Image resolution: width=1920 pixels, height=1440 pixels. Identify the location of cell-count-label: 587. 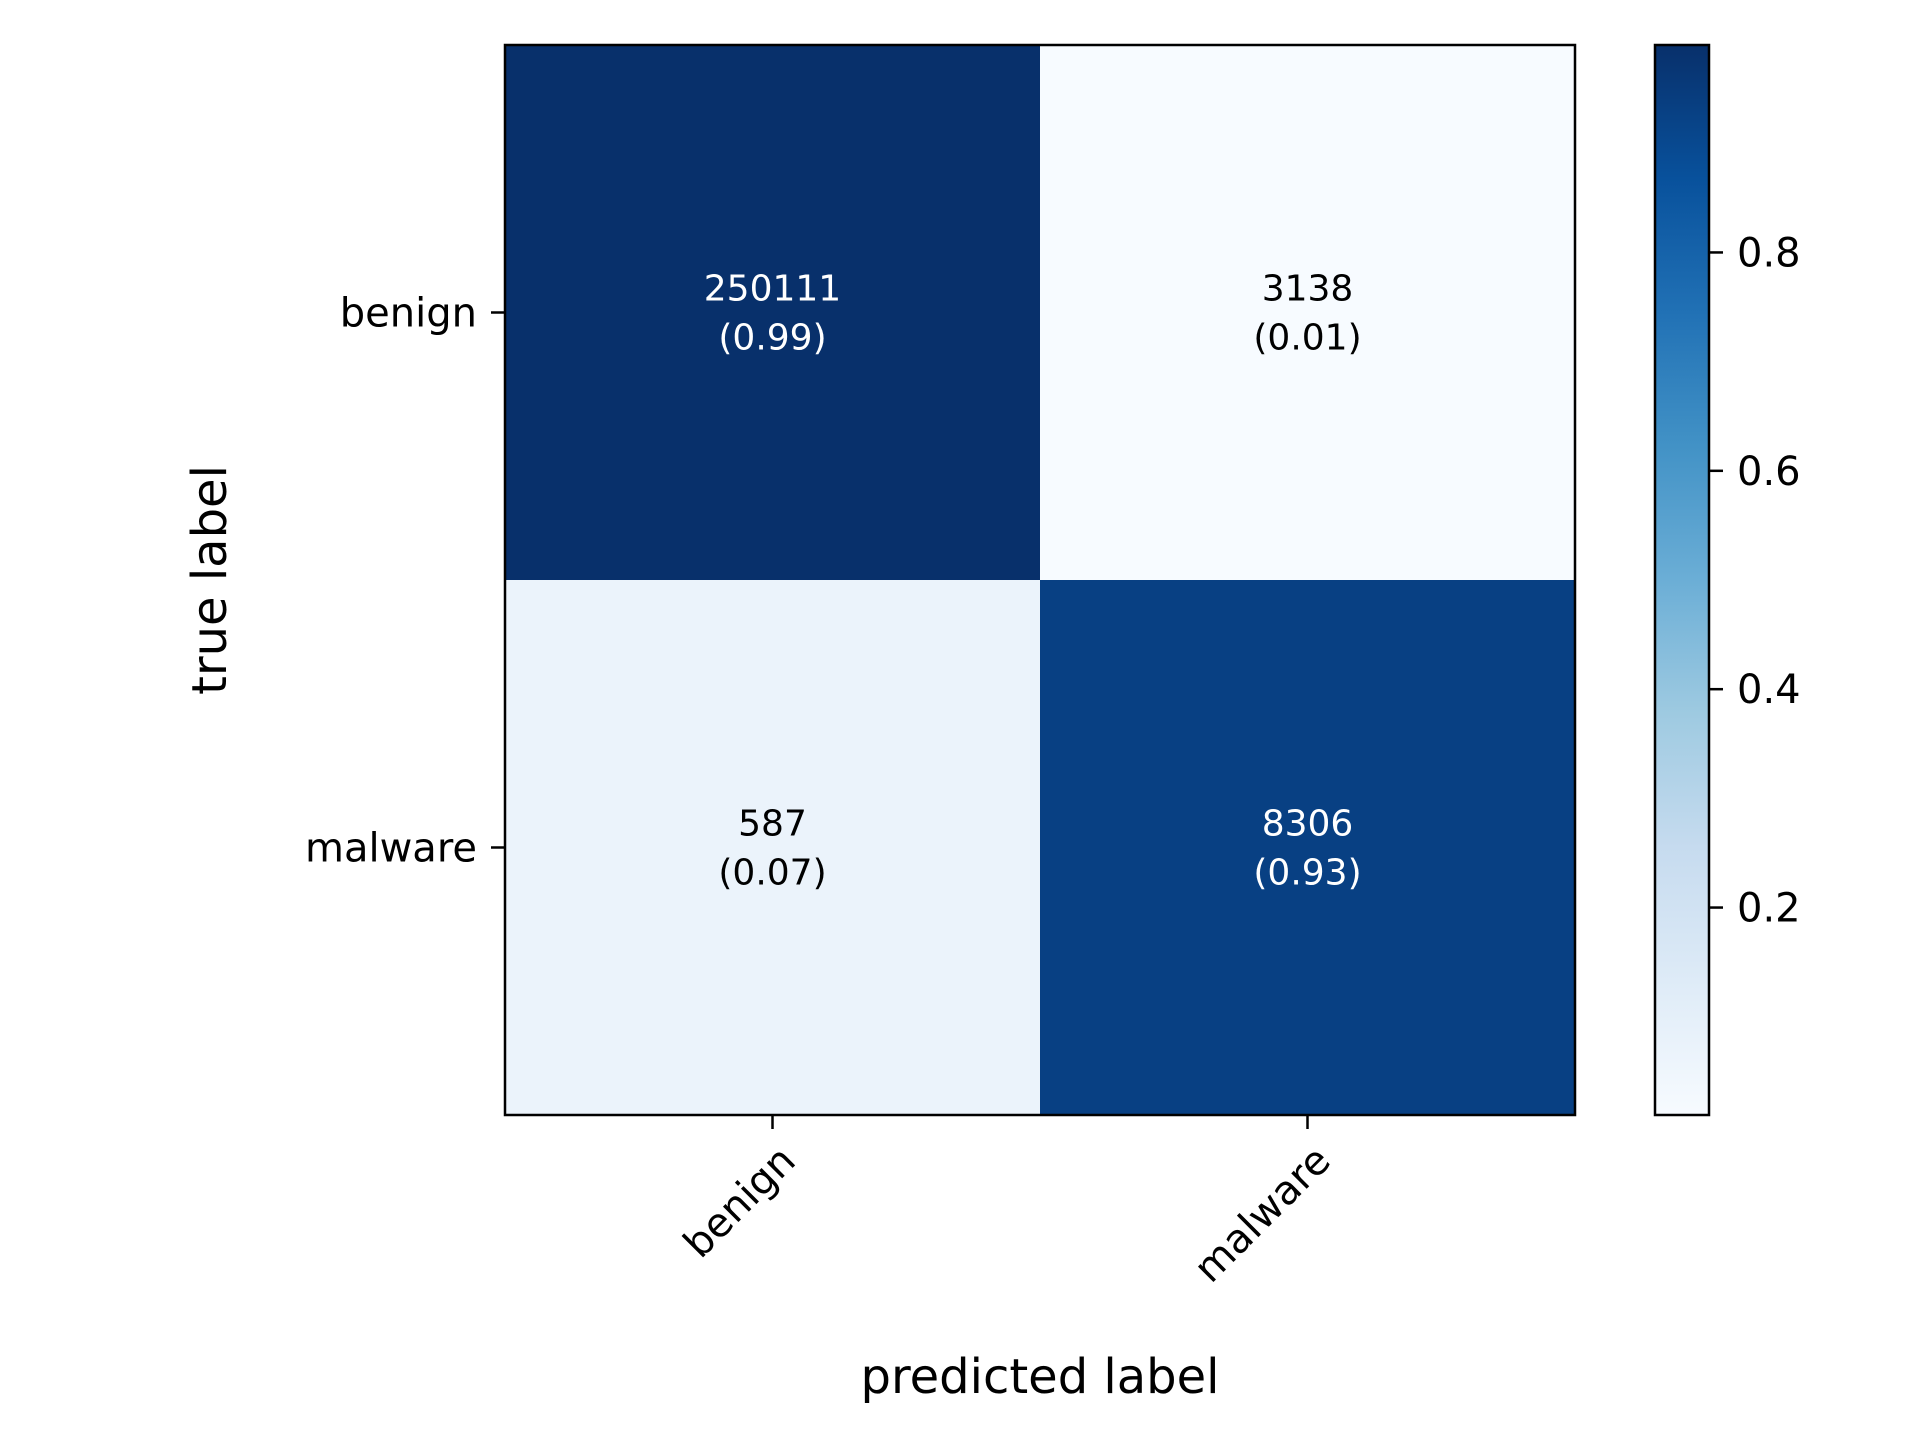
(772, 824).